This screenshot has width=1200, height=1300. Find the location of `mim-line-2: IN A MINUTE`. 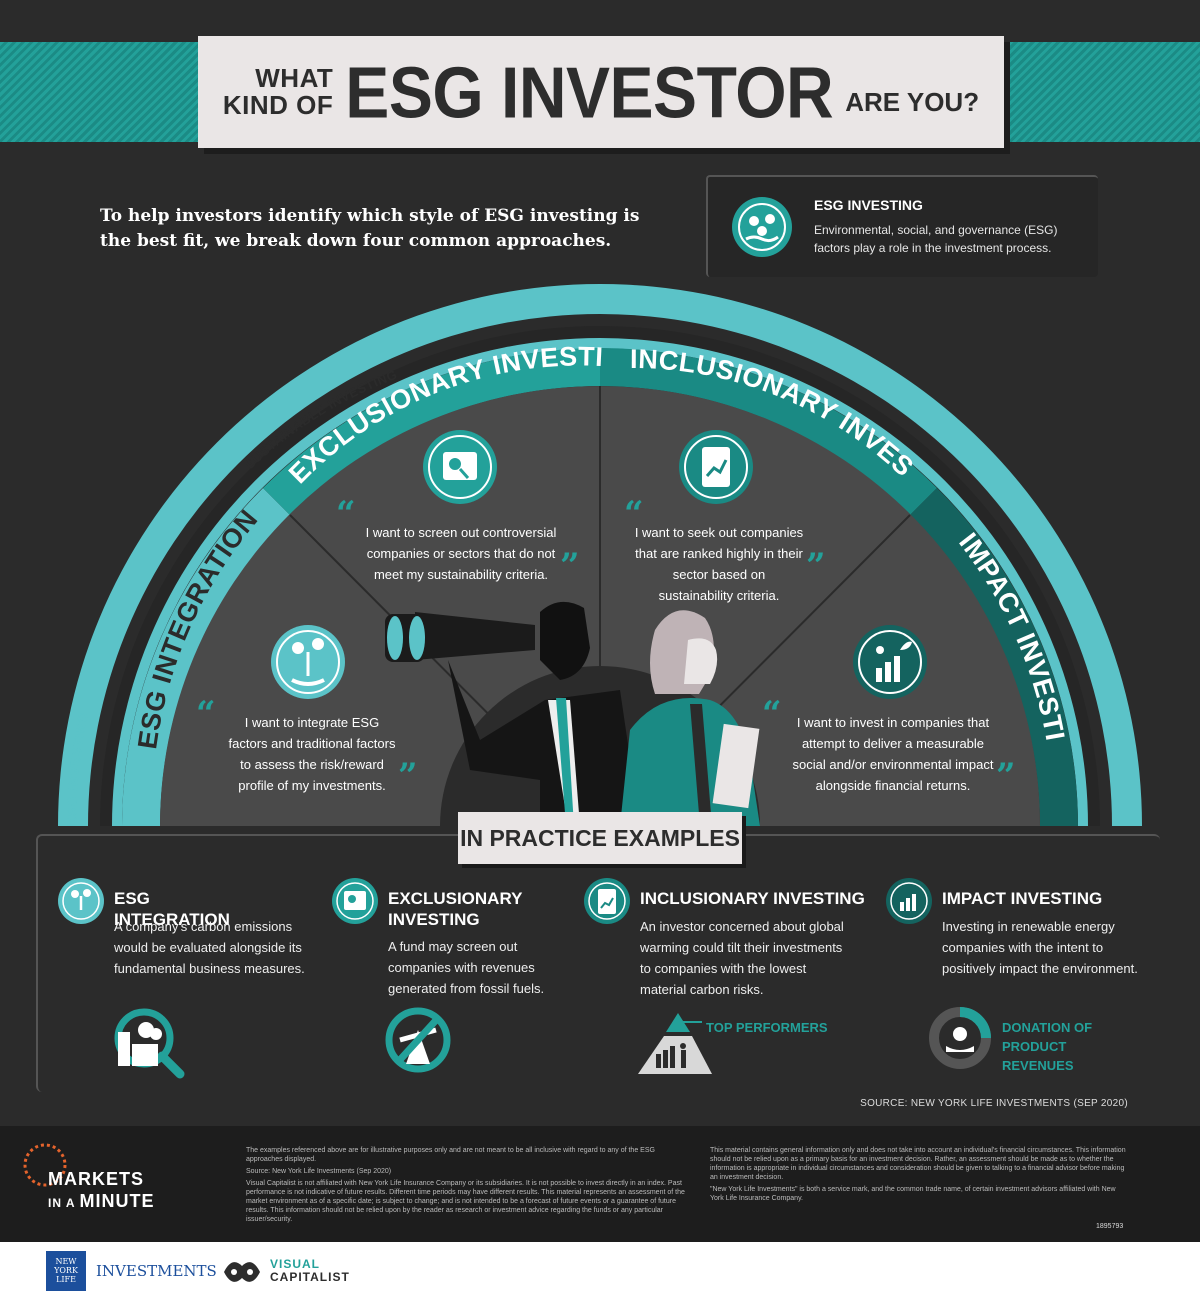

mim-line-2: IN A MINUTE is located at coordinates (101, 1202).